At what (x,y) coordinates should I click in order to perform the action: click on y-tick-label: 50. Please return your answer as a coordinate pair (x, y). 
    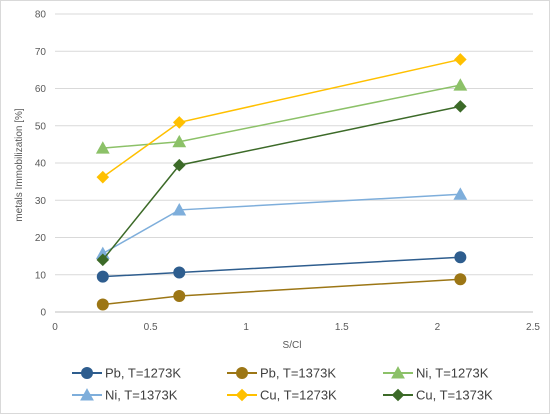
    Looking at the image, I should click on (41, 126).